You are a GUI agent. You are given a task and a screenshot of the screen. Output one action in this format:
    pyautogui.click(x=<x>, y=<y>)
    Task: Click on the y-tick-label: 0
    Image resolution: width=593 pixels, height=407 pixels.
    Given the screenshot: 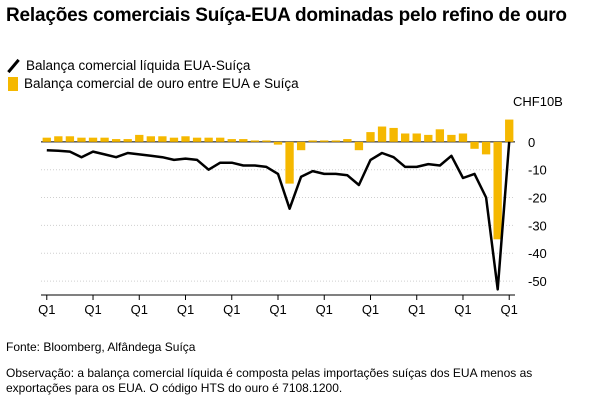 What is the action you would take?
    pyautogui.click(x=531, y=142)
    